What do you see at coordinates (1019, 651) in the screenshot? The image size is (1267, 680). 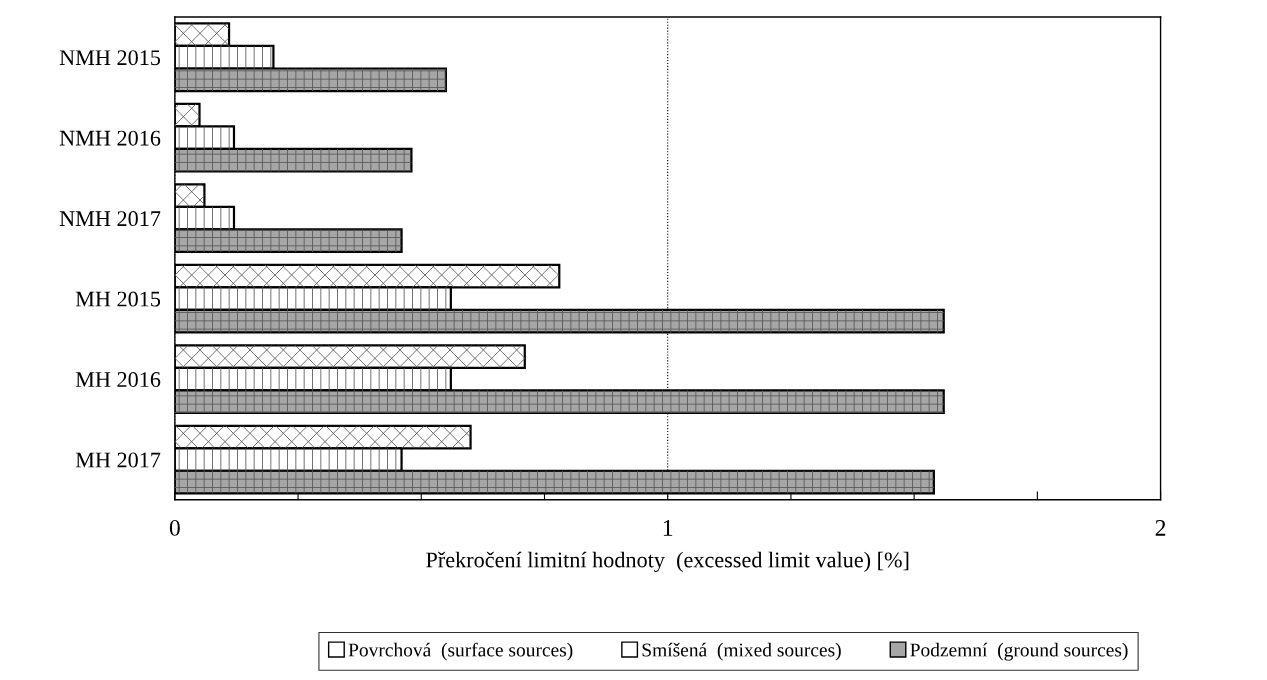 I see `legend-label: Podzemní (ground sources)` at bounding box center [1019, 651].